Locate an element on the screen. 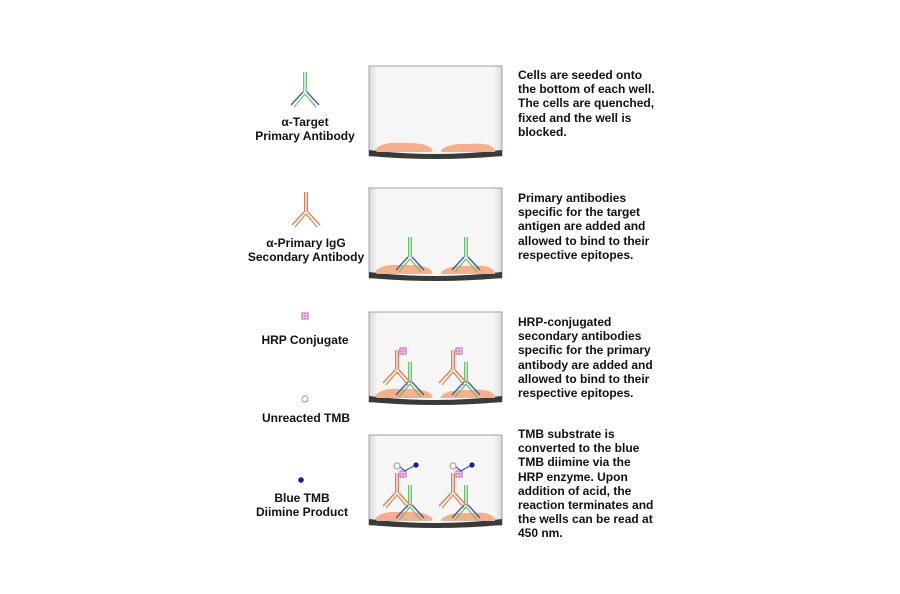 The image size is (900, 594). hrp-conjugate-label: HRP Conjugate is located at coordinates (305, 340).